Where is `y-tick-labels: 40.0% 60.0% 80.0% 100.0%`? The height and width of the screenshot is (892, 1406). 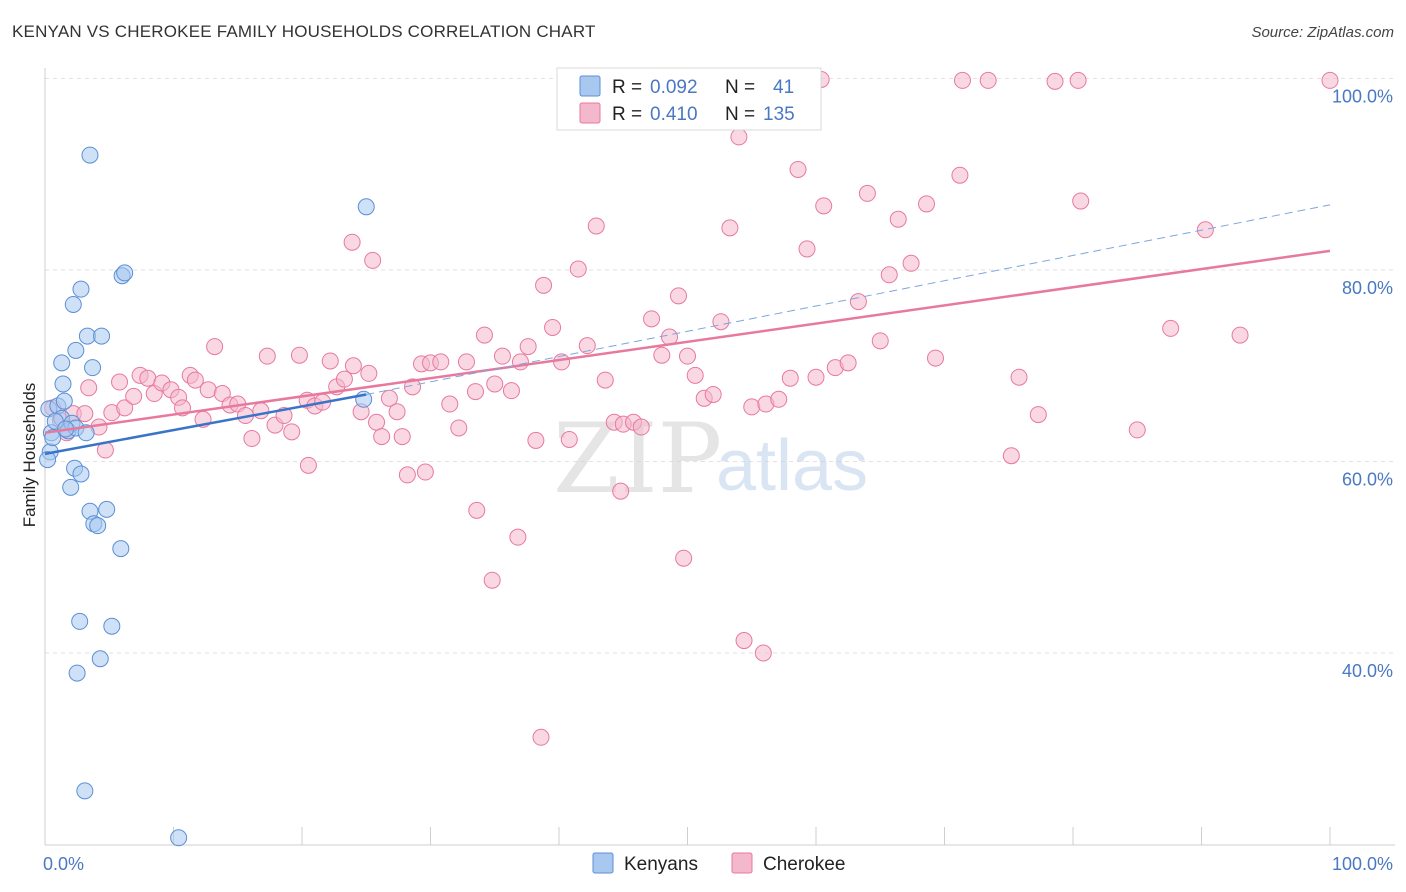
y-tick-labels: 40.0% 60.0% 80.0% 100.0% is located at coordinates (1362, 384).